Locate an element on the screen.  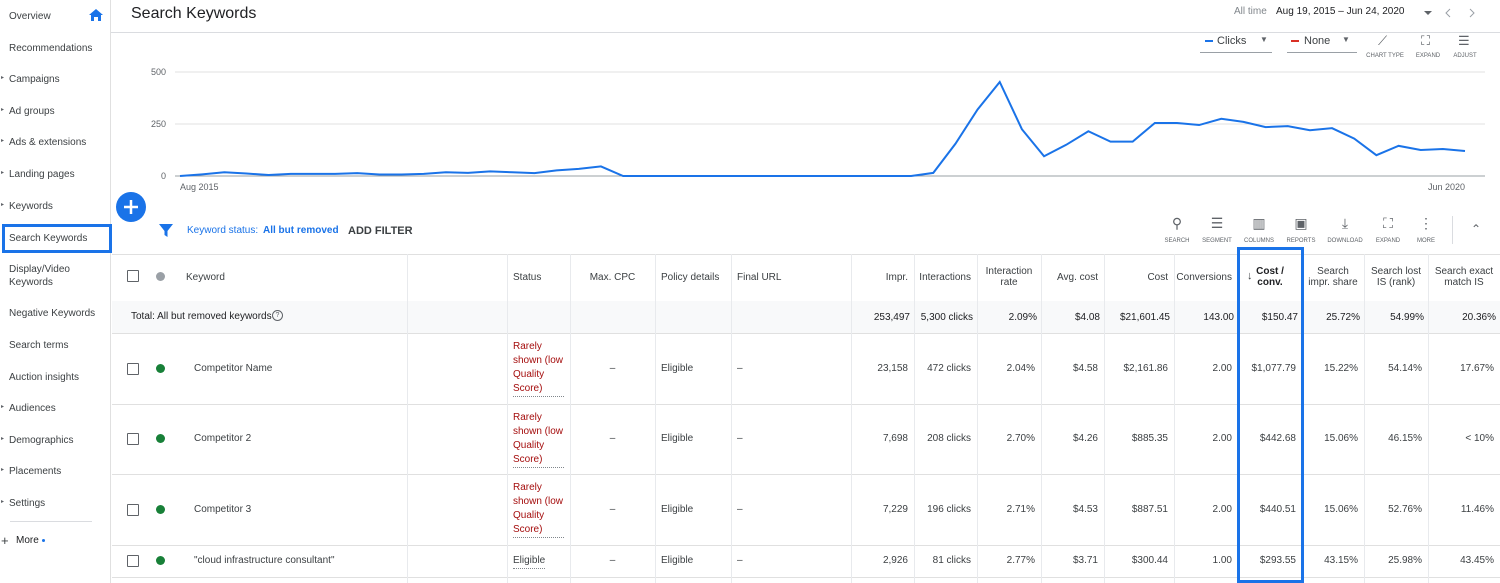
table-cell: 25.98% is located at coordinates (1396, 561).